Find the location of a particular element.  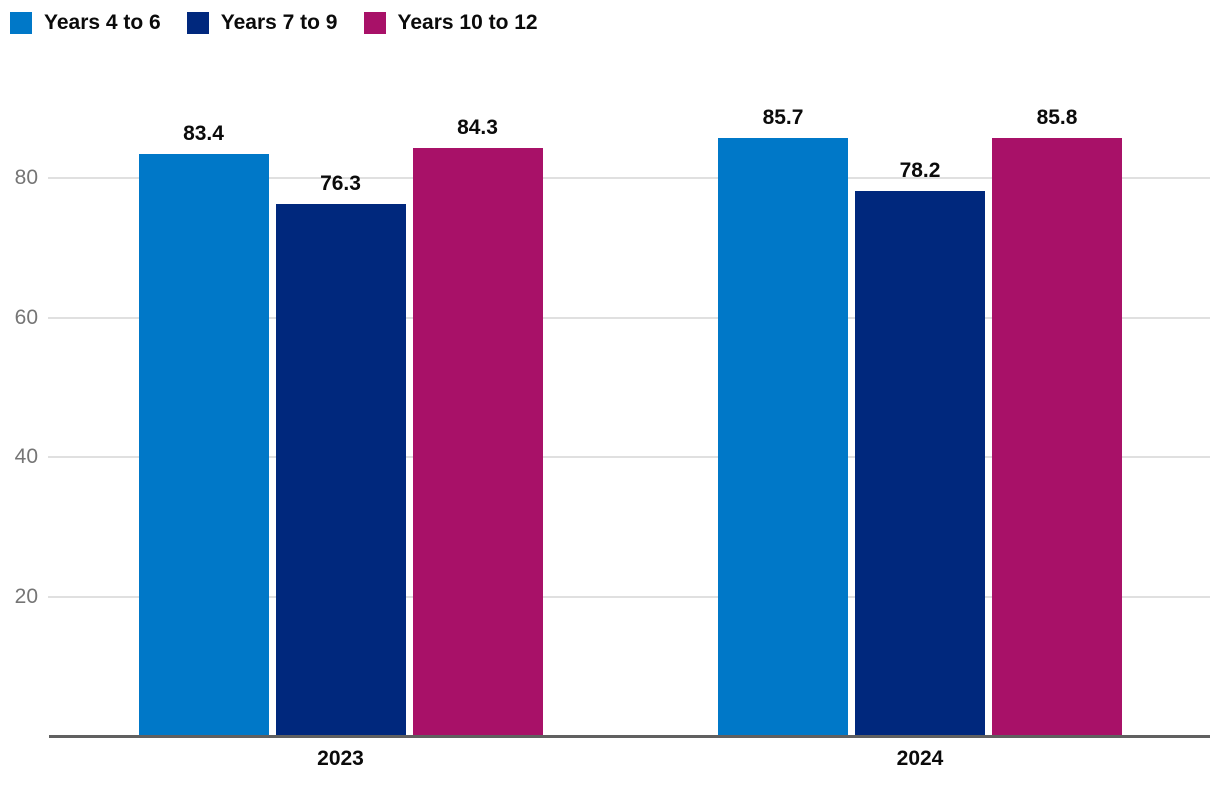

bar-value-label: 78.2 is located at coordinates (920, 170).